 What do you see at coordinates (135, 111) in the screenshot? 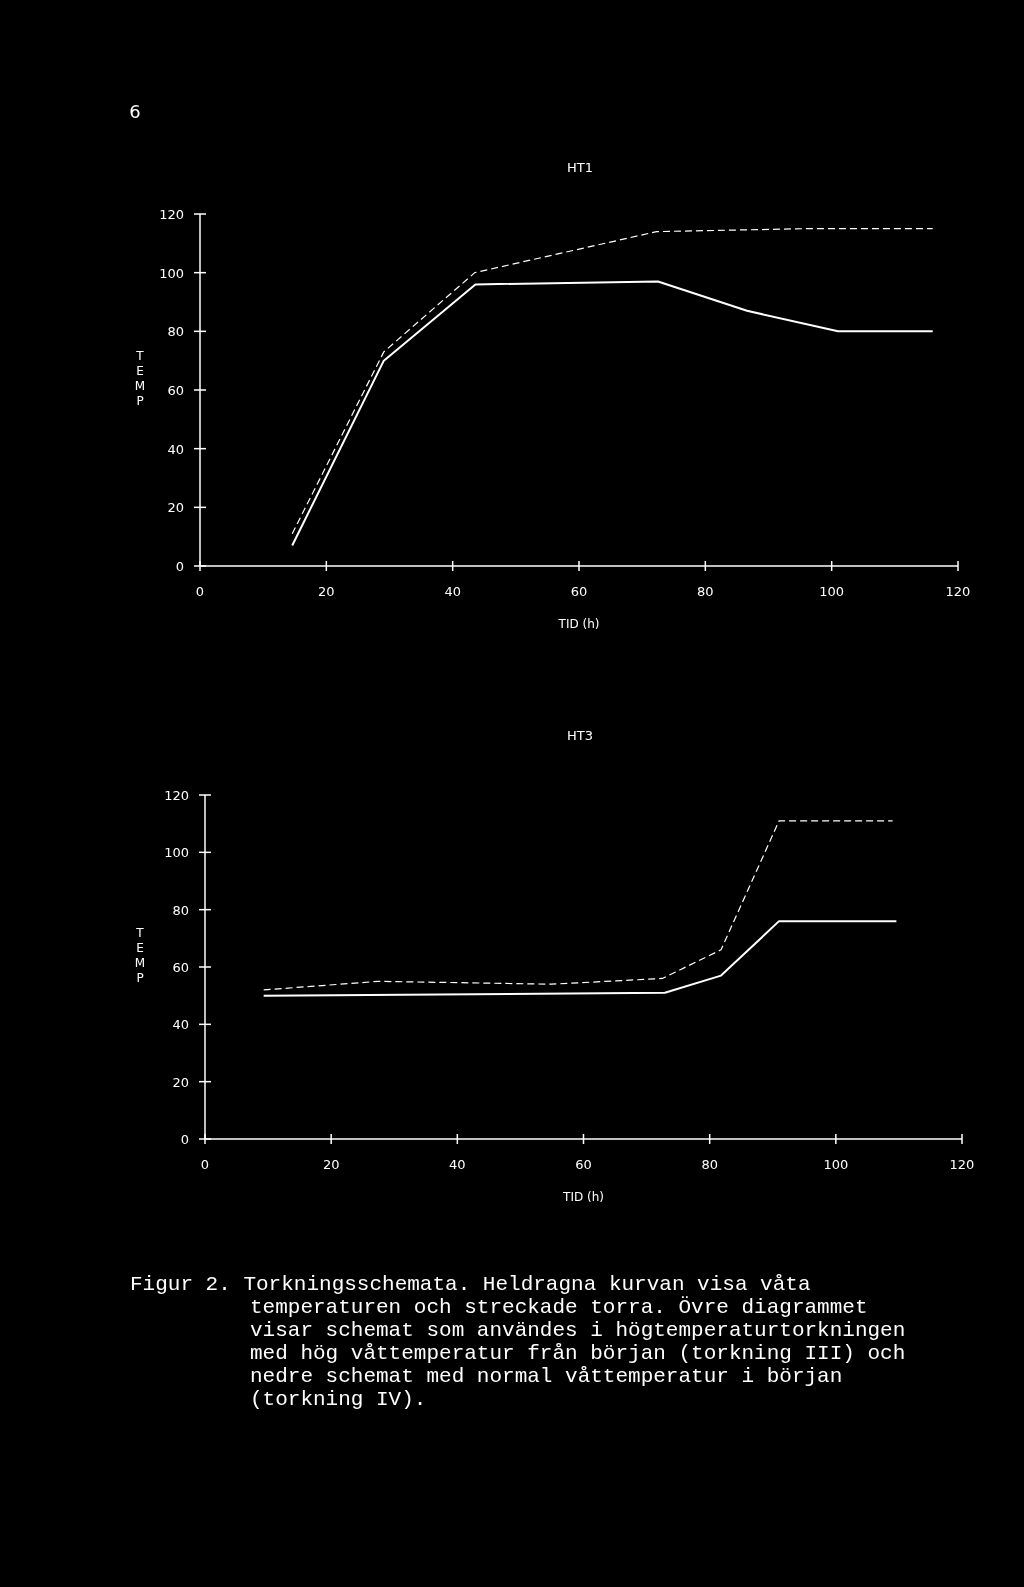
I see `text: 6` at bounding box center [135, 111].